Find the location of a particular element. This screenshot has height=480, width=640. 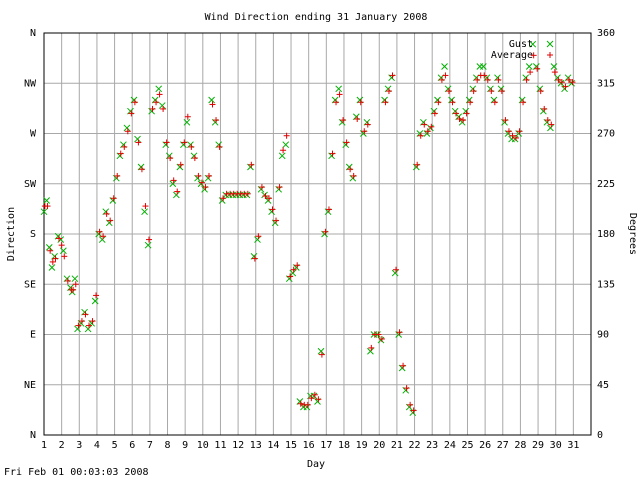

x-tick-label: 4 is located at coordinates (97, 445).